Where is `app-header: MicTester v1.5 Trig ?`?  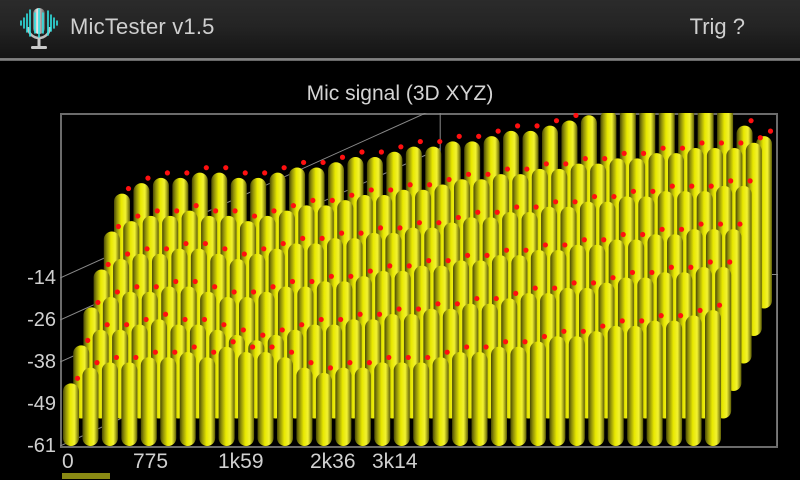 app-header: MicTester v1.5 Trig ? is located at coordinates (400, 29).